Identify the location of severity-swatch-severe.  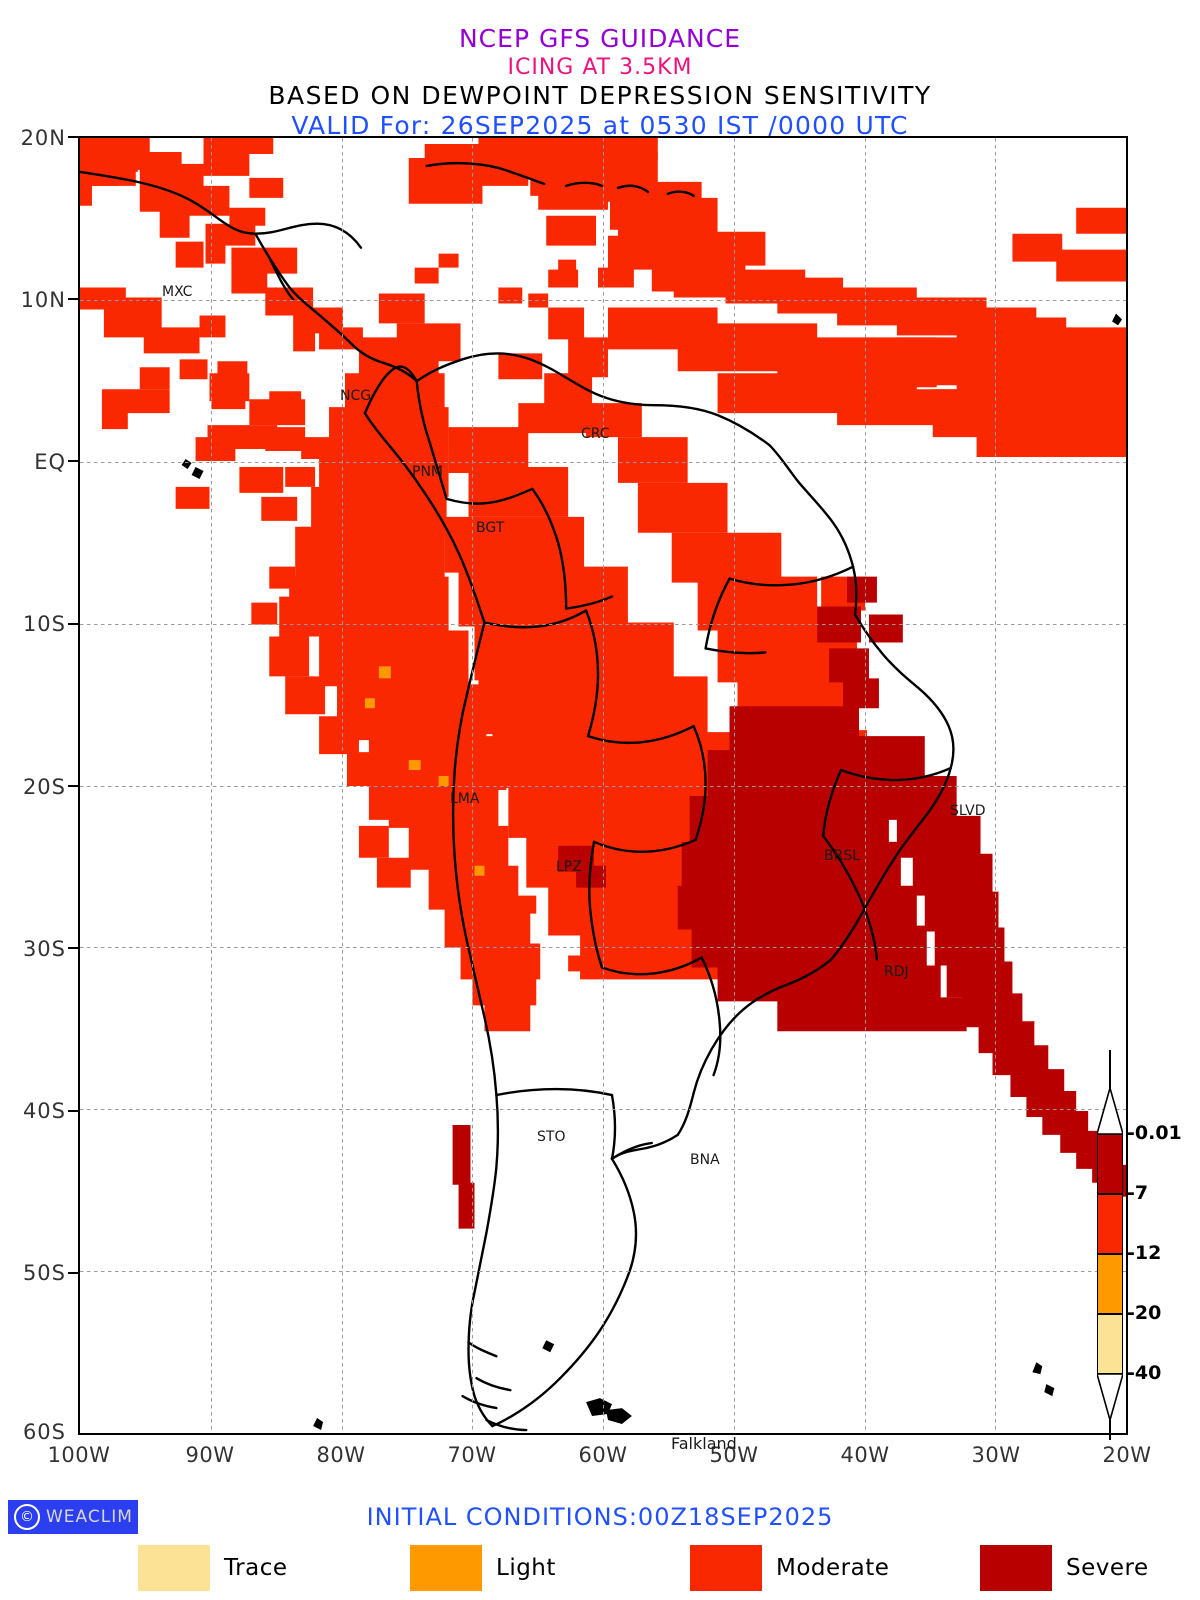
(1016, 1568).